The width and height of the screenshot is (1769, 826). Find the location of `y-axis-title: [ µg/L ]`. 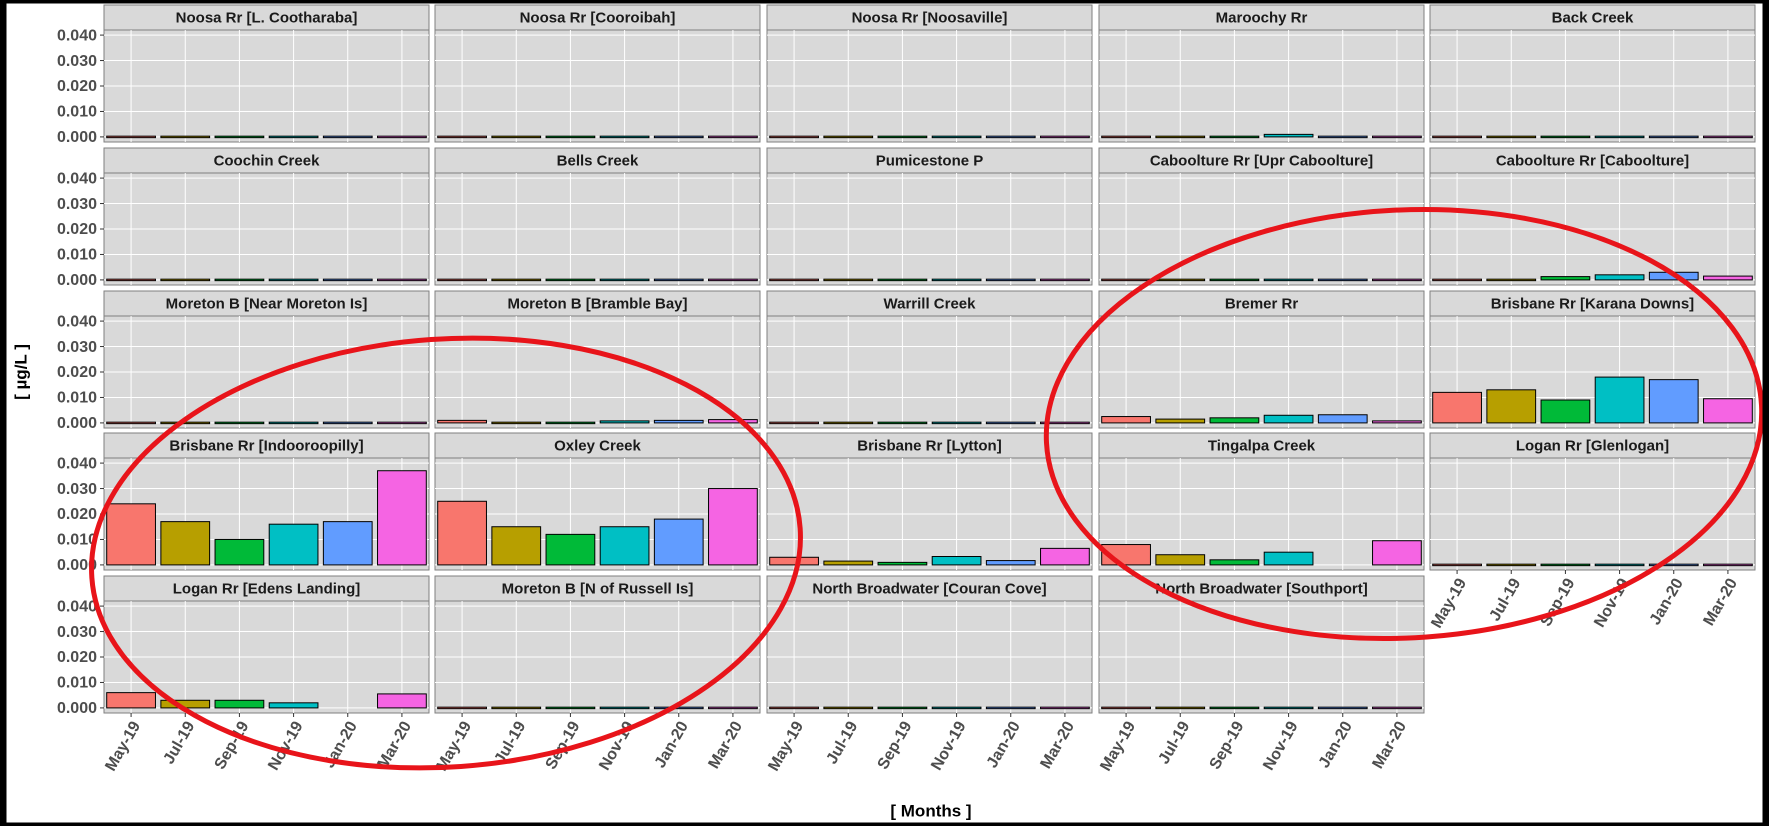

y-axis-title: [ µg/L ] is located at coordinates (20, 372).